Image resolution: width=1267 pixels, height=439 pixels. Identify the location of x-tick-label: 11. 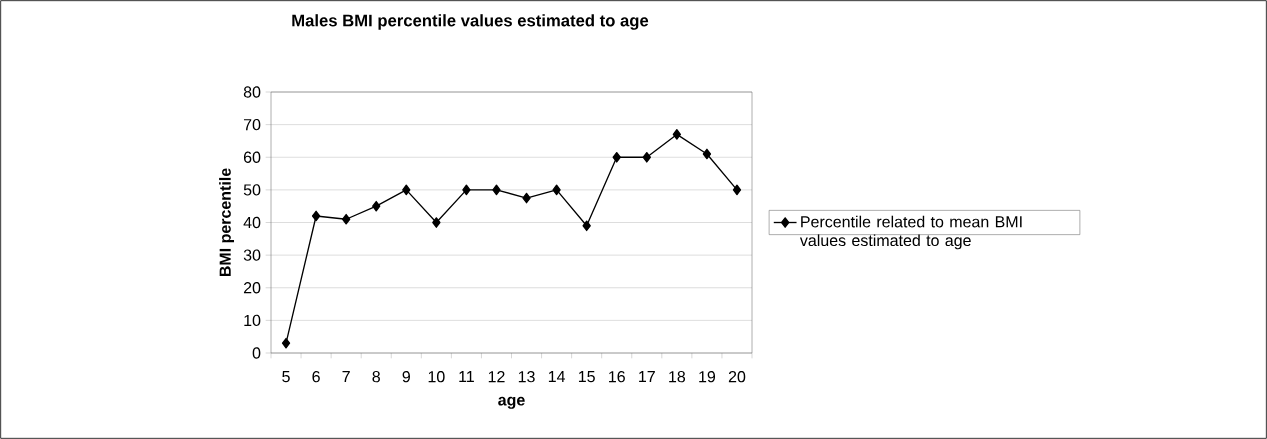
(466, 377).